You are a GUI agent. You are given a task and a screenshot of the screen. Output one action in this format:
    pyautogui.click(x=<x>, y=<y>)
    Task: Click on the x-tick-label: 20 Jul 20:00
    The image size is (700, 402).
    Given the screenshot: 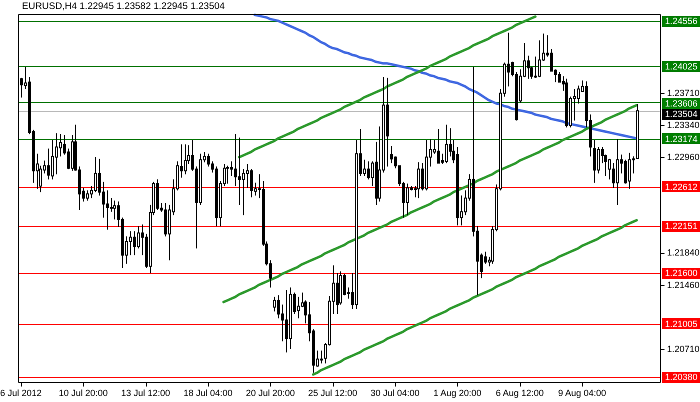 What is the action you would take?
    pyautogui.click(x=270, y=393)
    